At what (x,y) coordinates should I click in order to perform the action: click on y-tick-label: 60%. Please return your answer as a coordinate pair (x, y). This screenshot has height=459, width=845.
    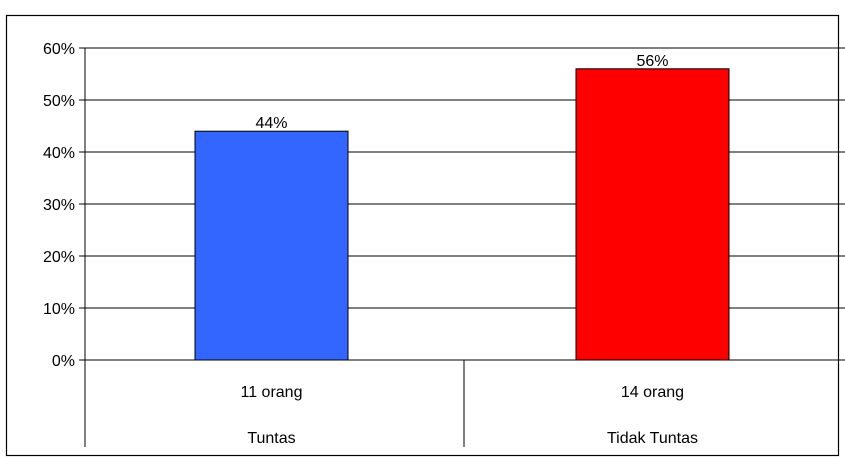
    Looking at the image, I should click on (59, 49).